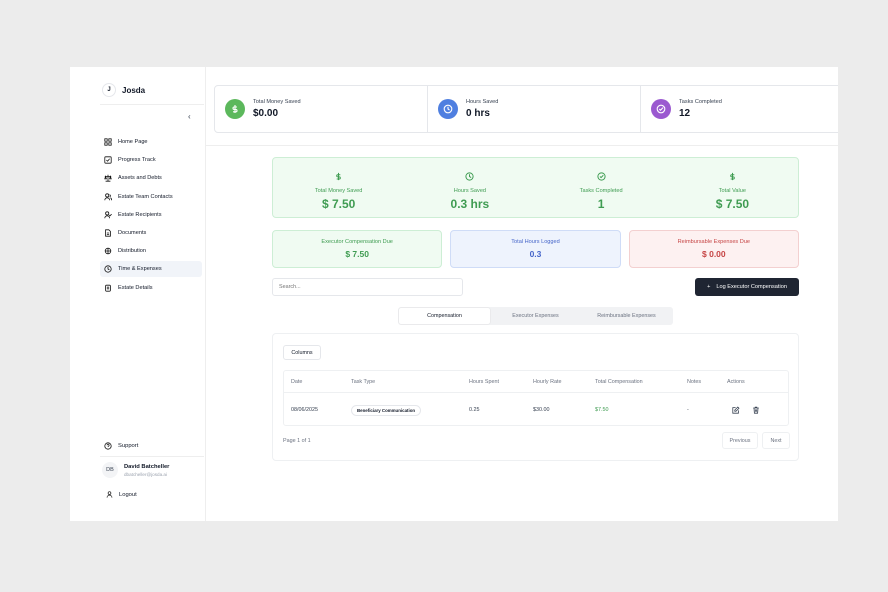 The height and width of the screenshot is (592, 888). I want to click on total-hours-card: Total Hours Logged 0.3, so click(535, 249).